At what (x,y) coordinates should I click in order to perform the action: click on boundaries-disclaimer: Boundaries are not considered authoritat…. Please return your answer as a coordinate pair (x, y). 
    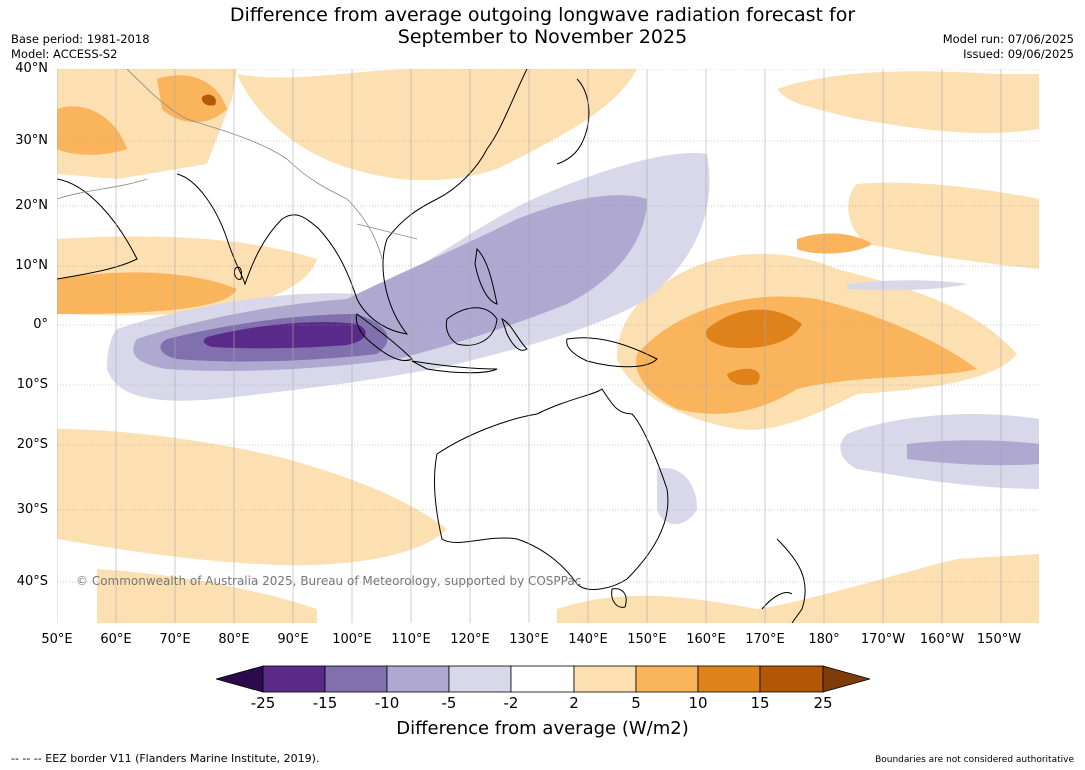
    Looking at the image, I should click on (974, 760).